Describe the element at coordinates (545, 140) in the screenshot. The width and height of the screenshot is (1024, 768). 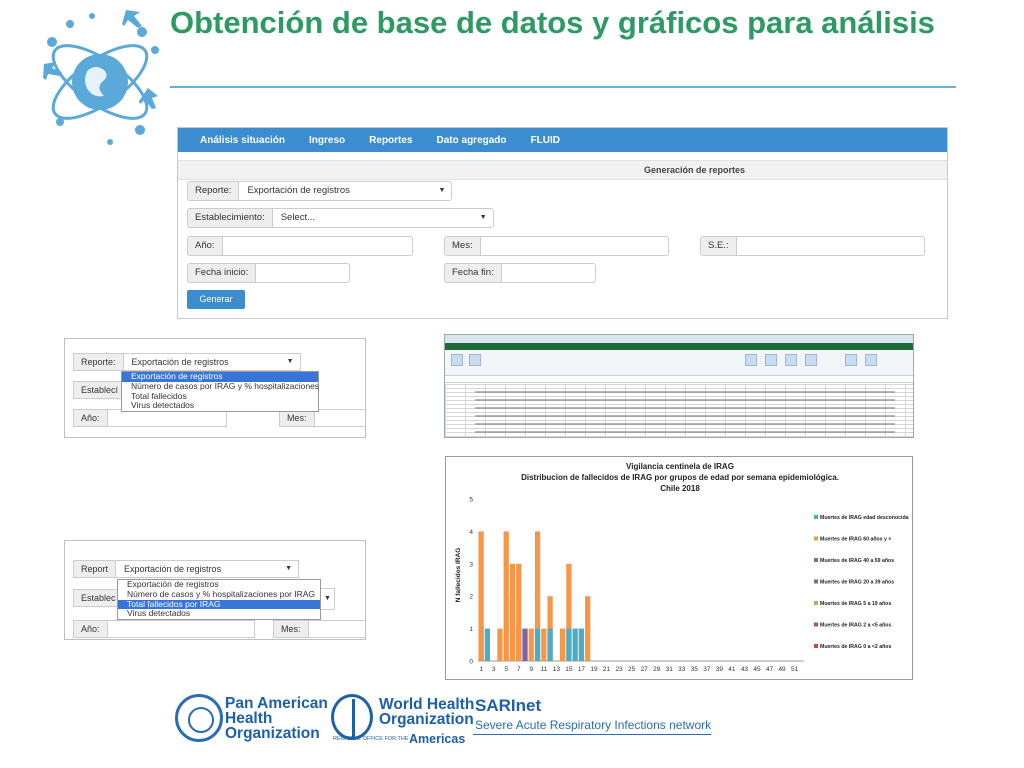
I see `nav-fluid: FLUID` at that location.